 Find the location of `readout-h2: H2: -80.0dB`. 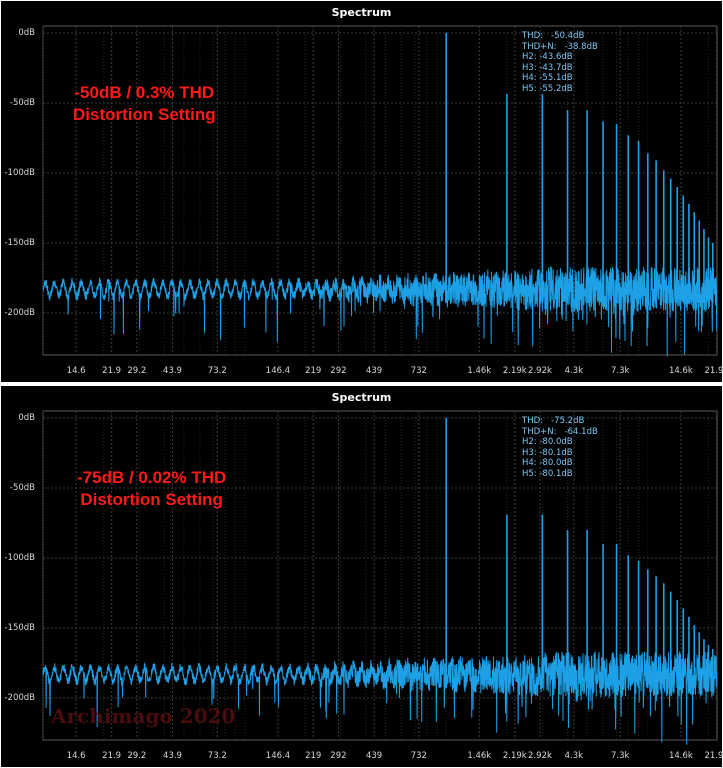

readout-h2: H2: -80.0dB is located at coordinates (547, 442).